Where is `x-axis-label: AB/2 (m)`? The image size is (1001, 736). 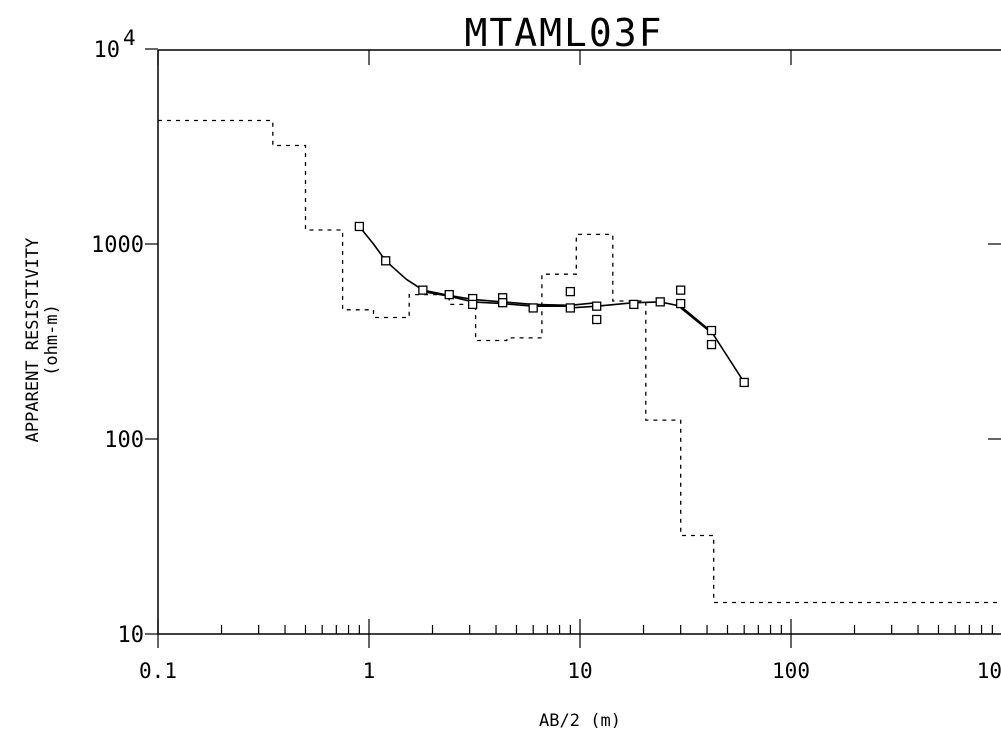
x-axis-label: AB/2 (m) is located at coordinates (580, 721).